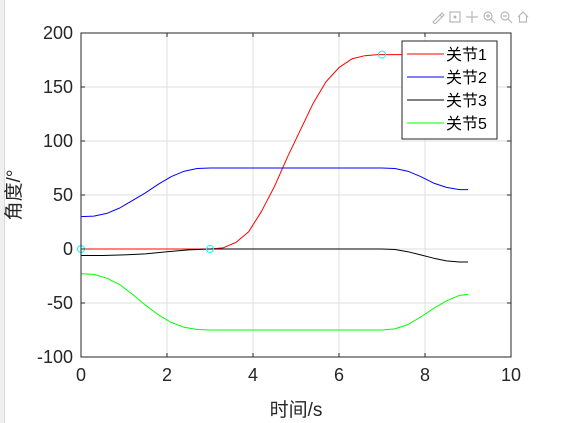 Image resolution: width=564 pixels, height=423 pixels. I want to click on y-axis-label: 角度/°, so click(14, 195).